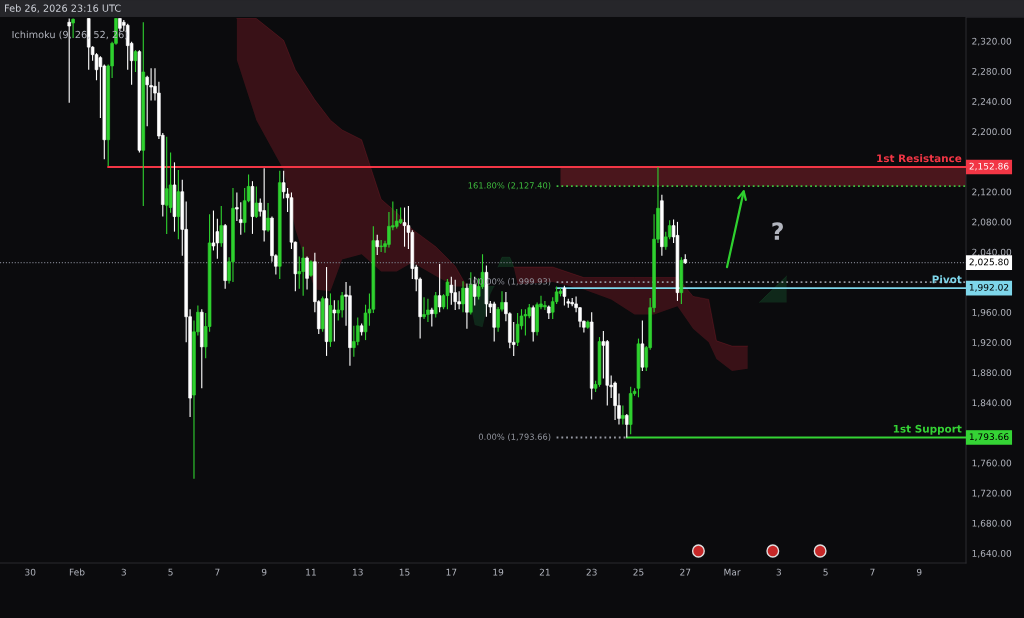 This screenshot has width=1024, height=618. What do you see at coordinates (992, 71) in the screenshot?
I see `y-tick-label: 2,280.00` at bounding box center [992, 71].